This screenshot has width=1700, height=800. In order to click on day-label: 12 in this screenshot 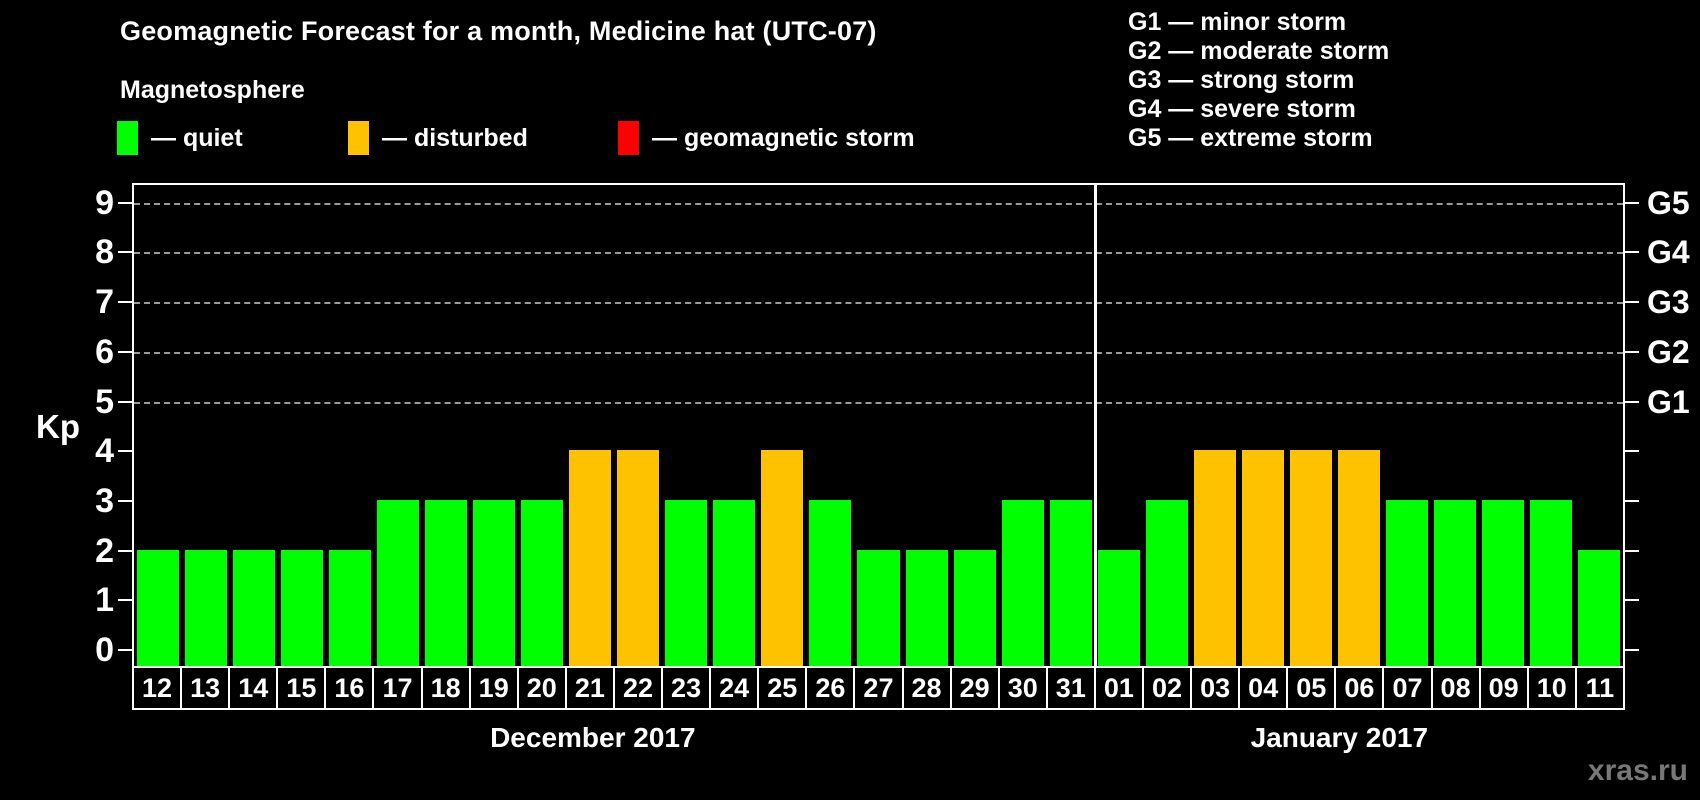, I will do `click(157, 688)`.